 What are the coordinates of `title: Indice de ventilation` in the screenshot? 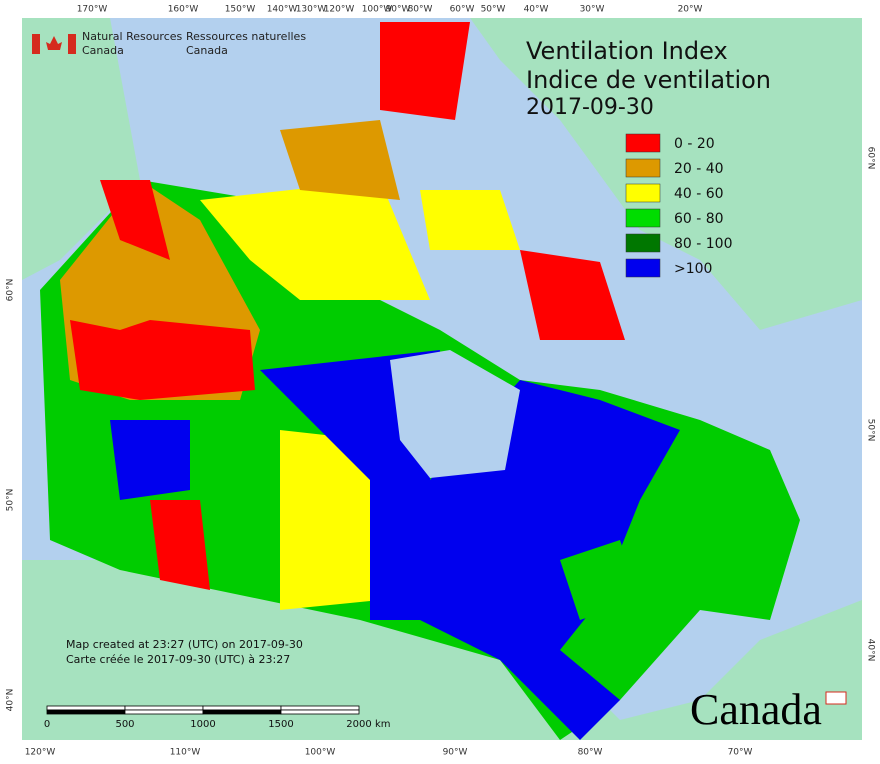 It's located at (648, 80).